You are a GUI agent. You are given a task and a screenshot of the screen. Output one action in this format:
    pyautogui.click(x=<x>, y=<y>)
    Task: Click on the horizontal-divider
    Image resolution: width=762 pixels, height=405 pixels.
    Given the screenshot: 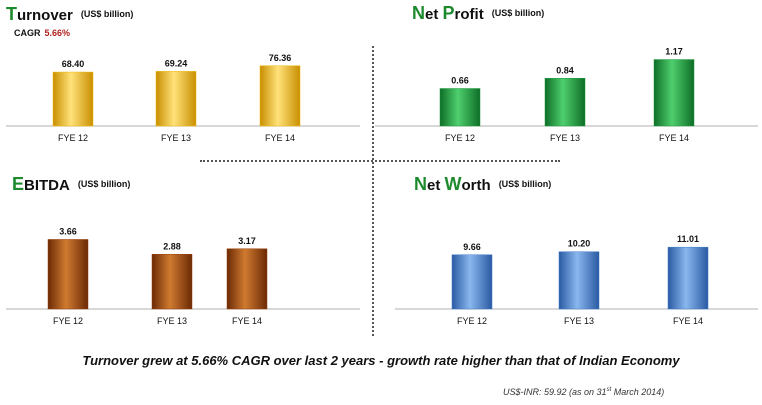 What is the action you would take?
    pyautogui.click(x=380, y=161)
    